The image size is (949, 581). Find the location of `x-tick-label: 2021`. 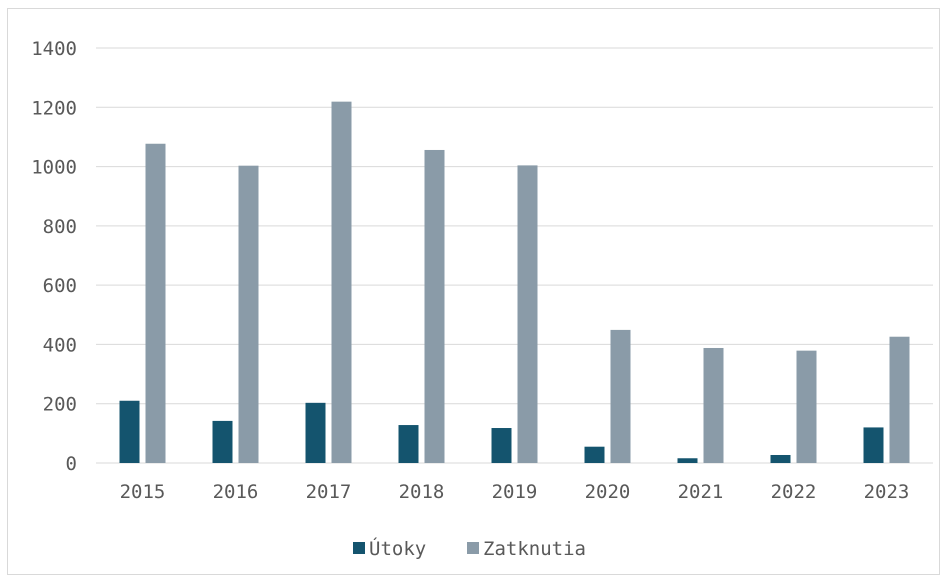

x-tick-label: 2021 is located at coordinates (701, 492).